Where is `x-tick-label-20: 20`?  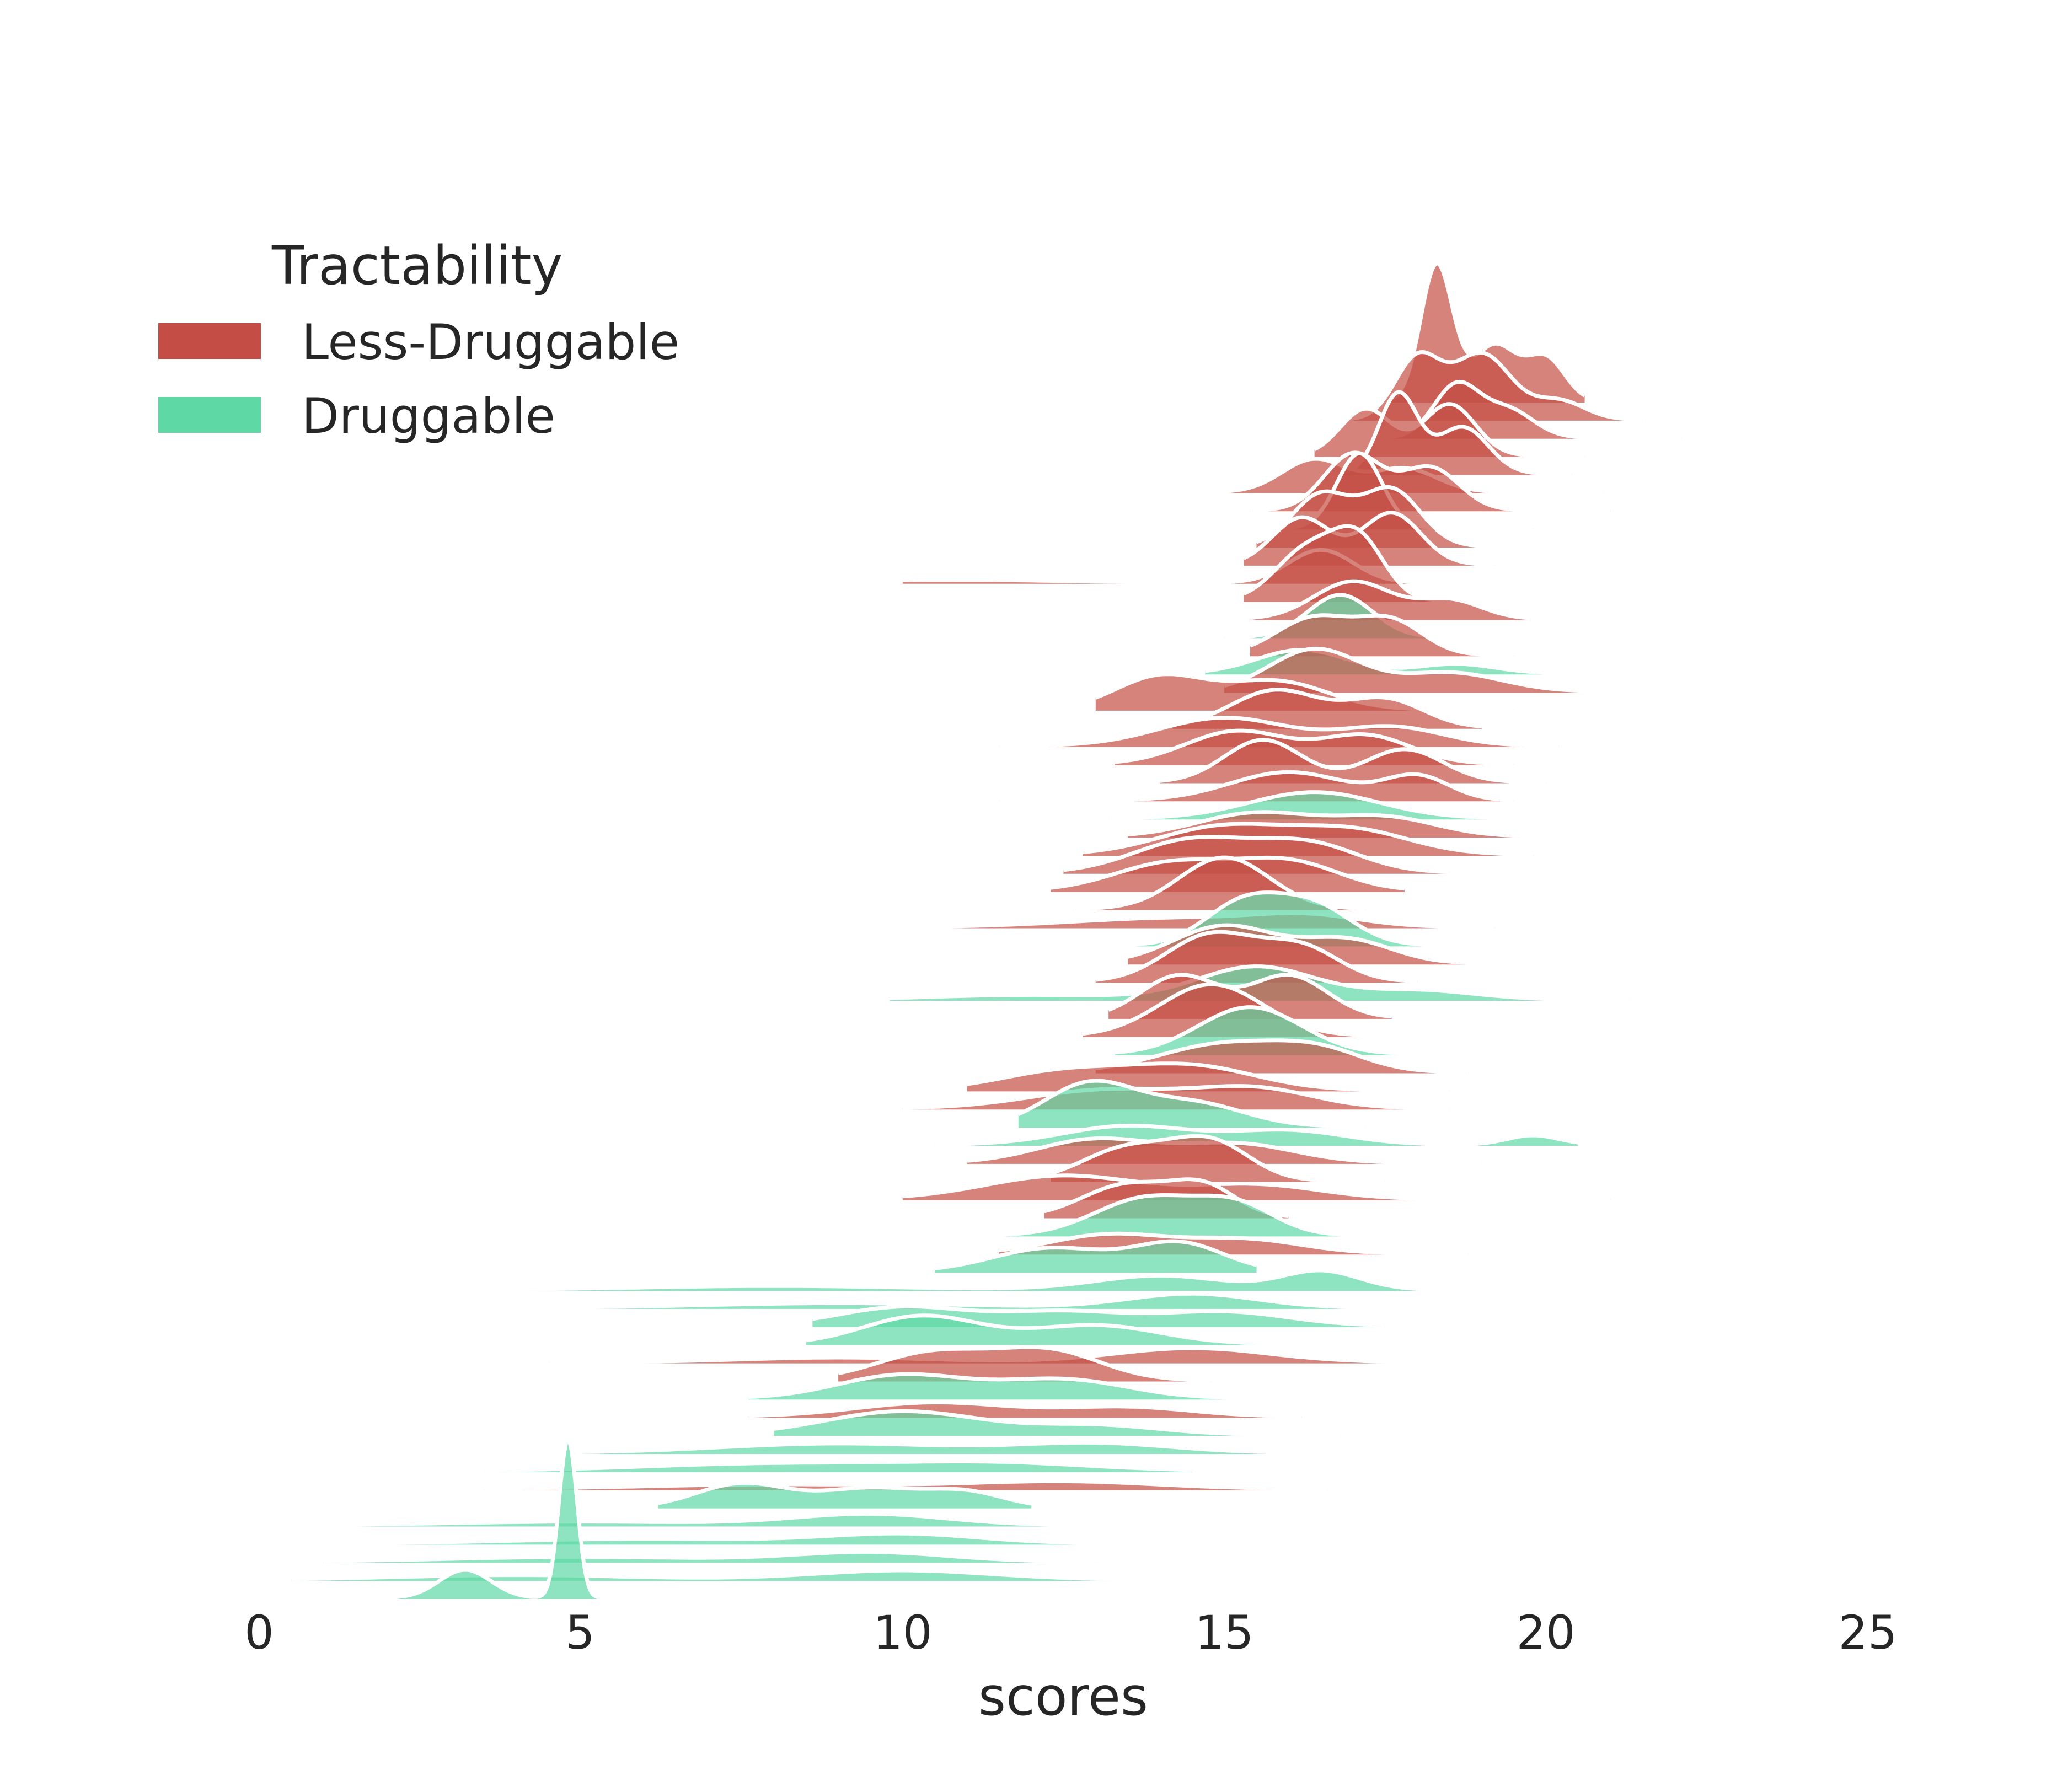
x-tick-label-20: 20 is located at coordinates (1546, 1633).